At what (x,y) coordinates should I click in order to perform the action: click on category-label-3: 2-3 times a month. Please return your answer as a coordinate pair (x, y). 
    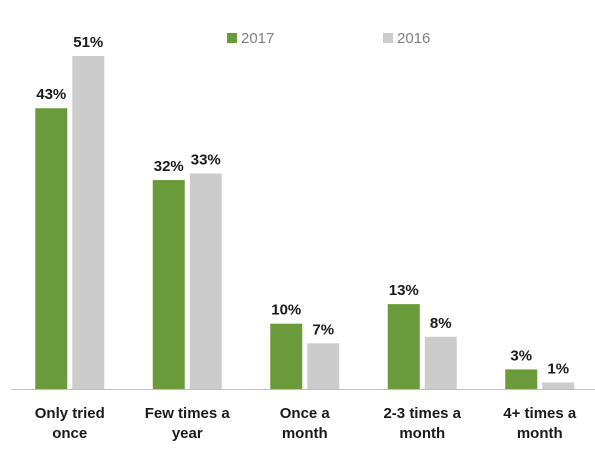
    Looking at the image, I should click on (422, 423).